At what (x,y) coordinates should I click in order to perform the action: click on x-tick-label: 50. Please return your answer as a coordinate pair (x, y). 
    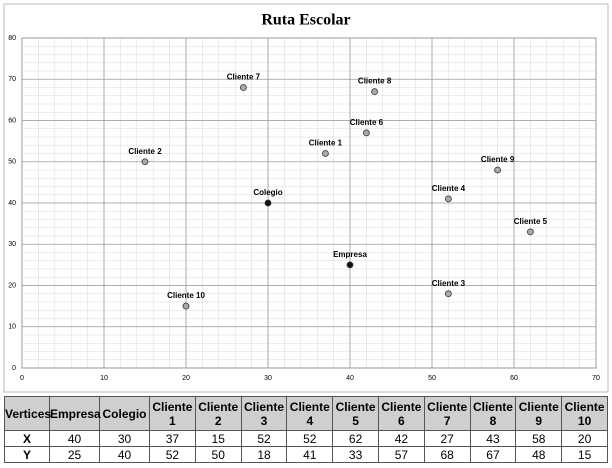
    Looking at the image, I should click on (432, 378).